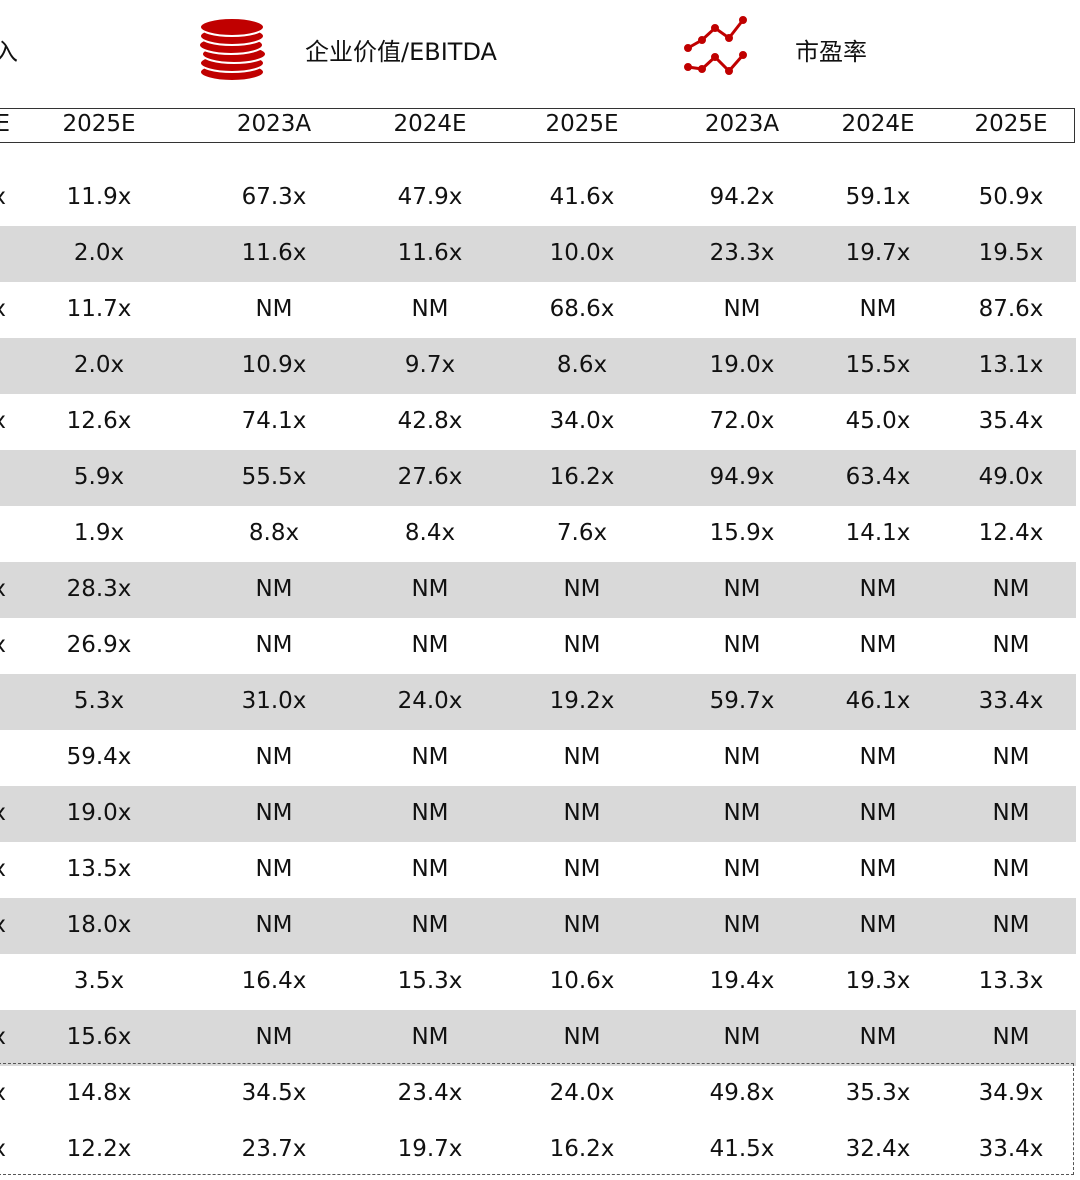  I want to click on table-cell: 3.5x, so click(99, 981).